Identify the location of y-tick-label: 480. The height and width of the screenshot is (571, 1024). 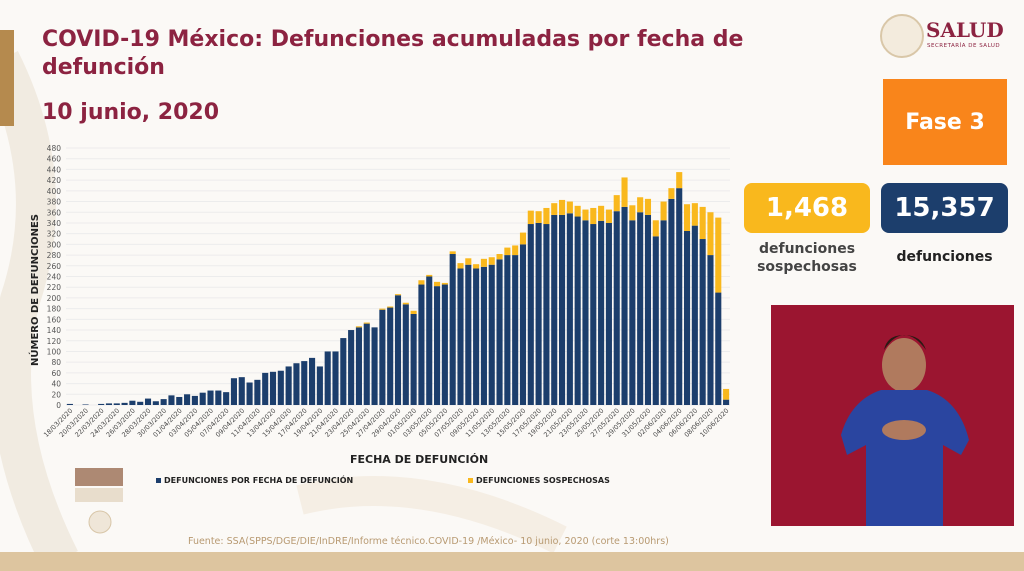
(54, 148).